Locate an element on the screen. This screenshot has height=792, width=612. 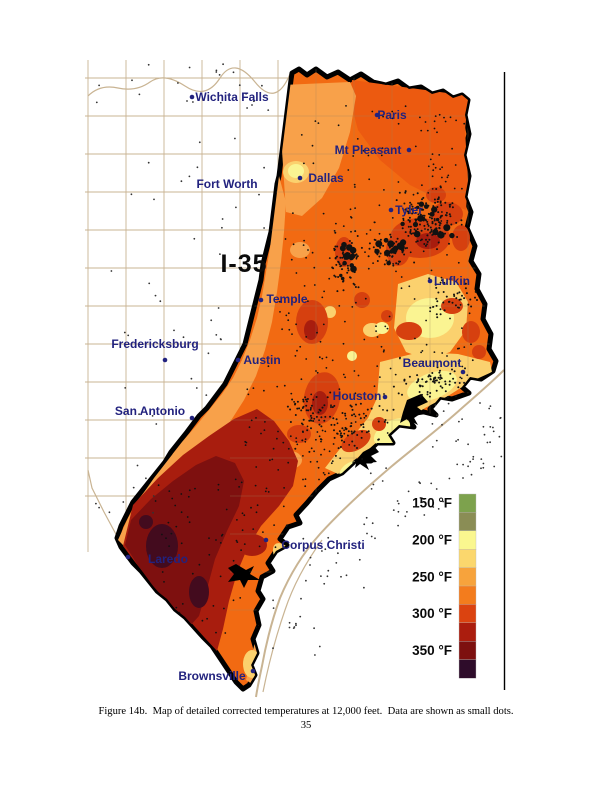
city-name: Mt Pleasant is located at coordinates (368, 150).